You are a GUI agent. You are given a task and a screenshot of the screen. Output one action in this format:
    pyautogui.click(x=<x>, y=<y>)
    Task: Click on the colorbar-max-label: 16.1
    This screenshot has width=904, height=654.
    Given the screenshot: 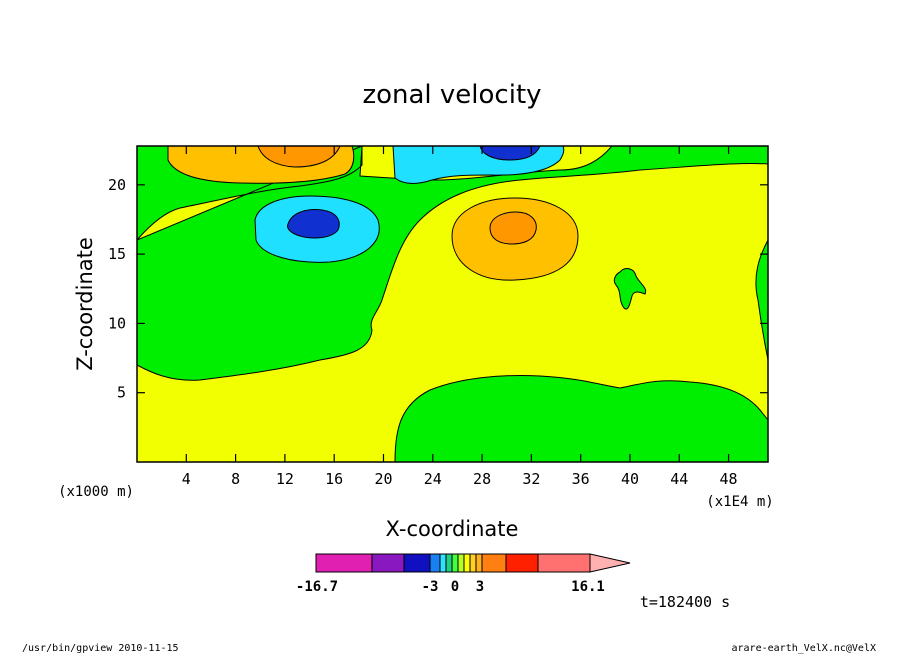 What is the action you would take?
    pyautogui.click(x=588, y=587)
    